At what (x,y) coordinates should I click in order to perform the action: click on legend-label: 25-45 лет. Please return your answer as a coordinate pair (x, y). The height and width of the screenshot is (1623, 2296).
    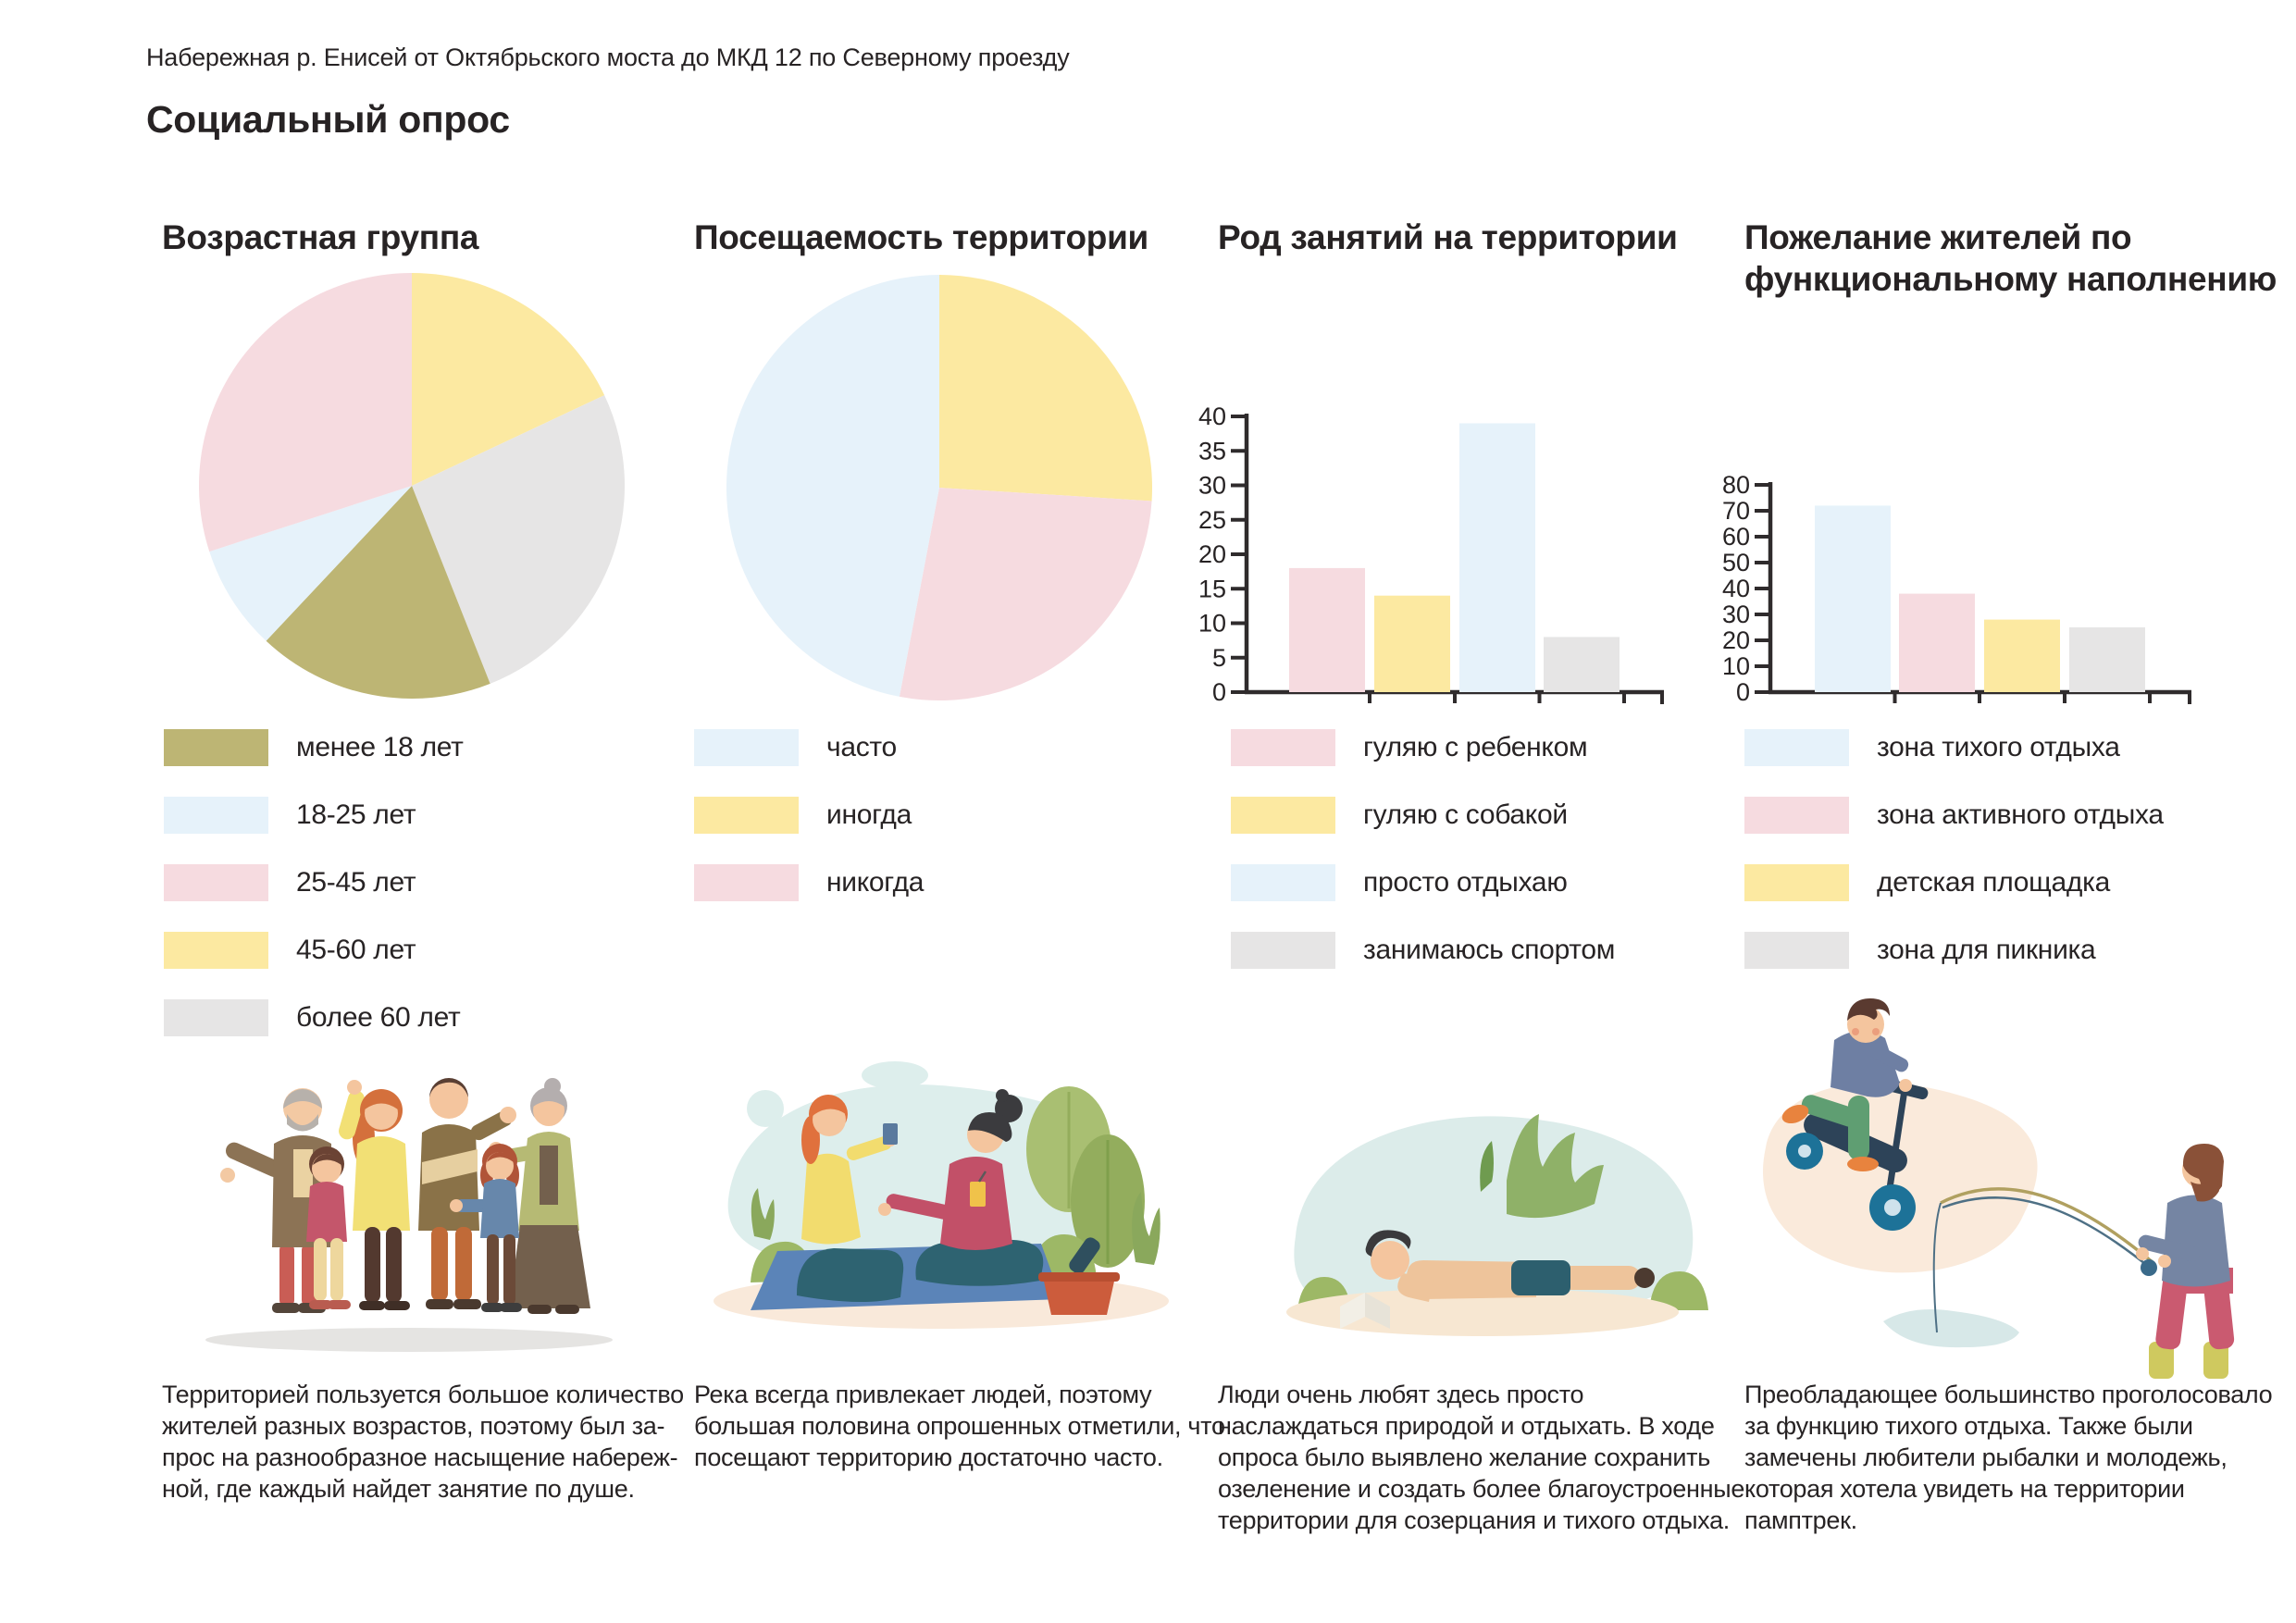
    Looking at the image, I should click on (356, 882).